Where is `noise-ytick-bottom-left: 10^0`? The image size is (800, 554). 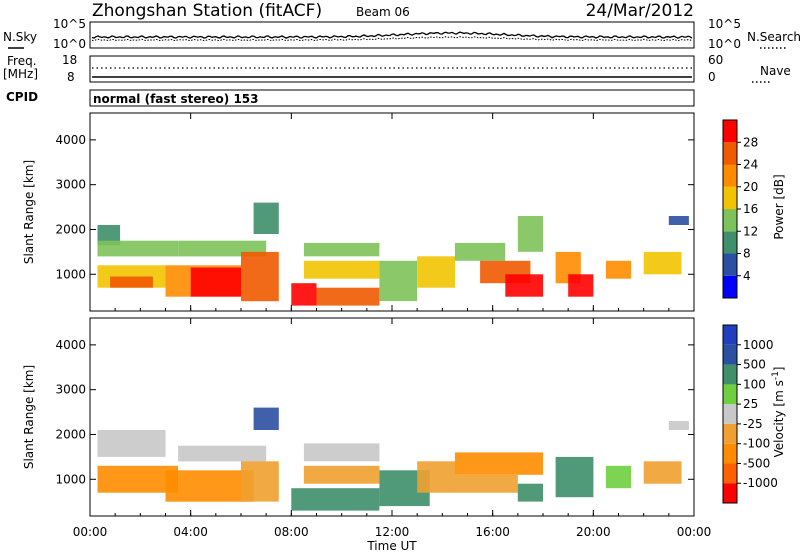 noise-ytick-bottom-left: 10^0 is located at coordinates (69, 44).